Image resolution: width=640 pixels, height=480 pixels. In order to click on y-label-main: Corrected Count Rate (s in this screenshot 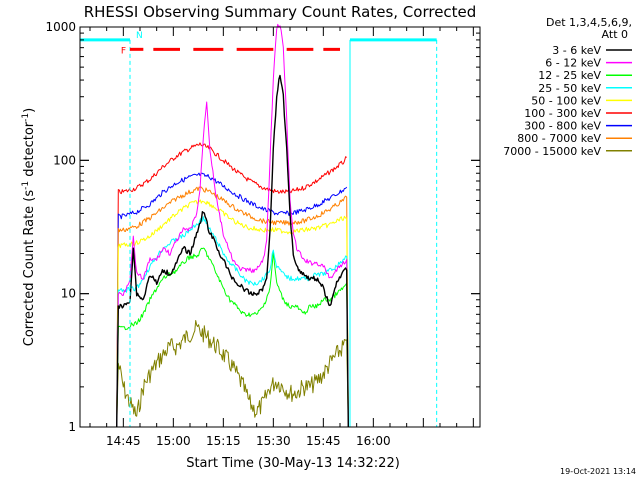, I will do `click(29, 268)`.